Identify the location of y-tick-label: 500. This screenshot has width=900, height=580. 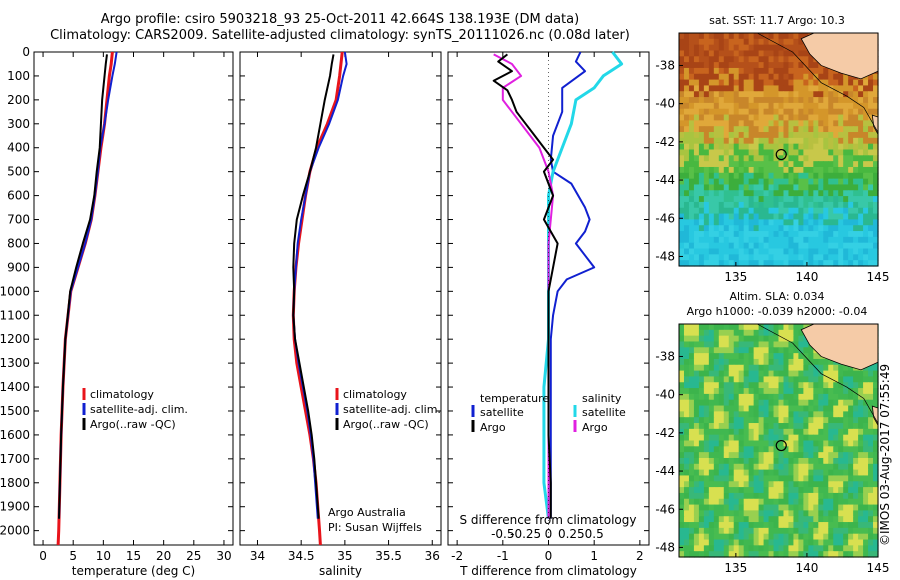
(18, 172).